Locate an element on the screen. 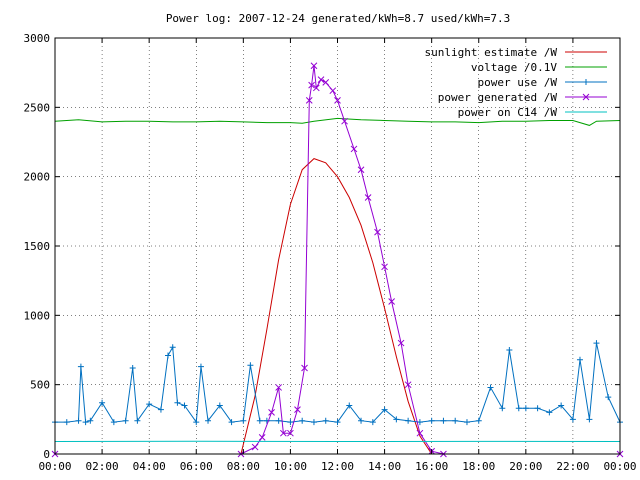  legend-label: sunlight estimate /W is located at coordinates (491, 52).